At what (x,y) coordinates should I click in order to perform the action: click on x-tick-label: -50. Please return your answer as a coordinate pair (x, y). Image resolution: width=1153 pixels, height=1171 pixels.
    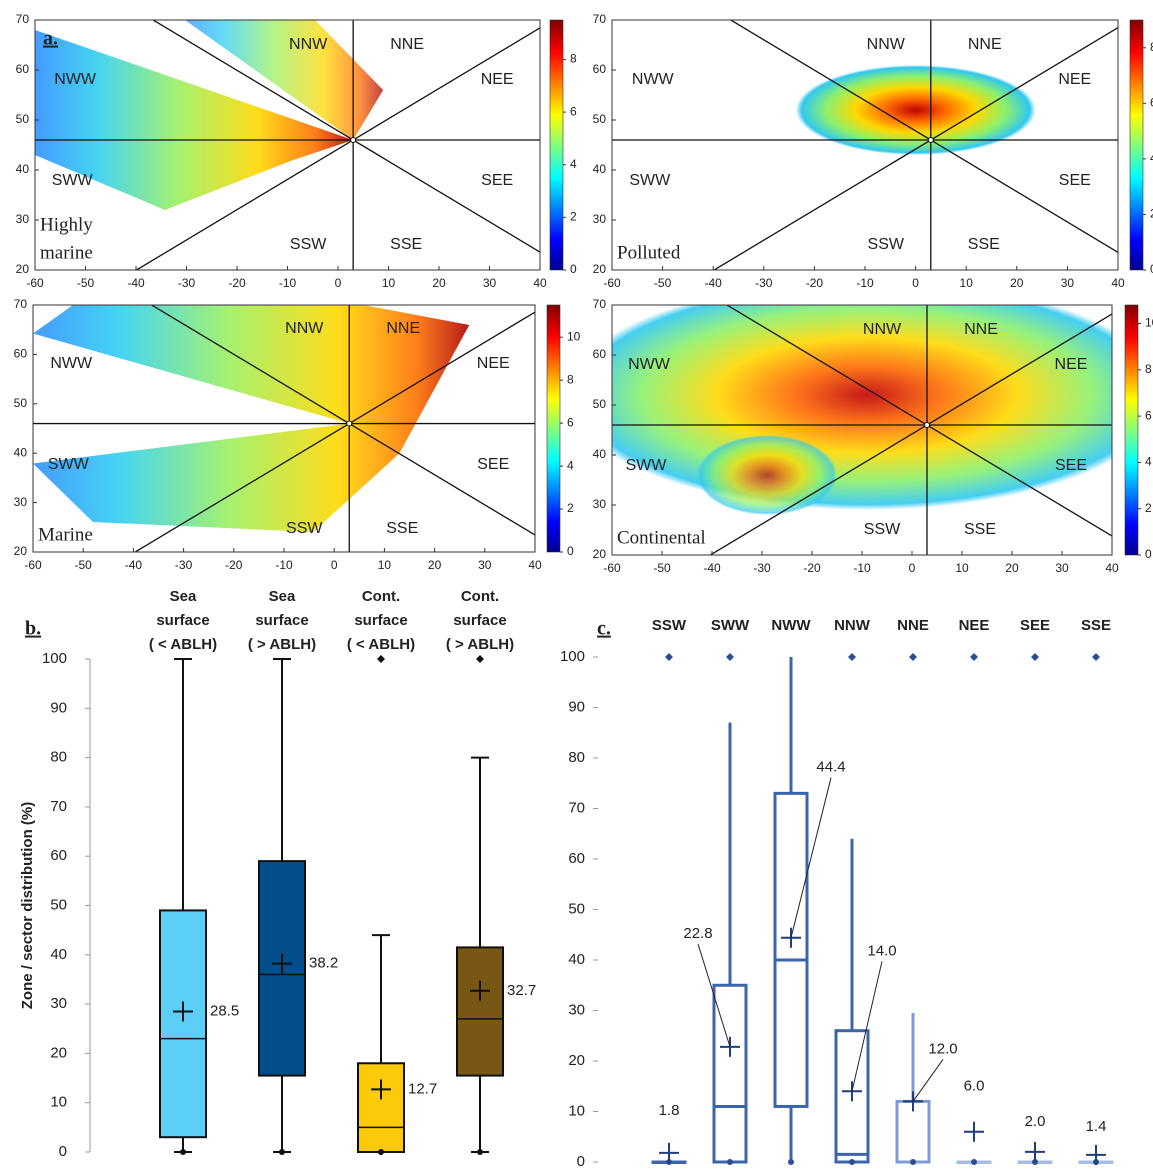
    Looking at the image, I should click on (86, 283).